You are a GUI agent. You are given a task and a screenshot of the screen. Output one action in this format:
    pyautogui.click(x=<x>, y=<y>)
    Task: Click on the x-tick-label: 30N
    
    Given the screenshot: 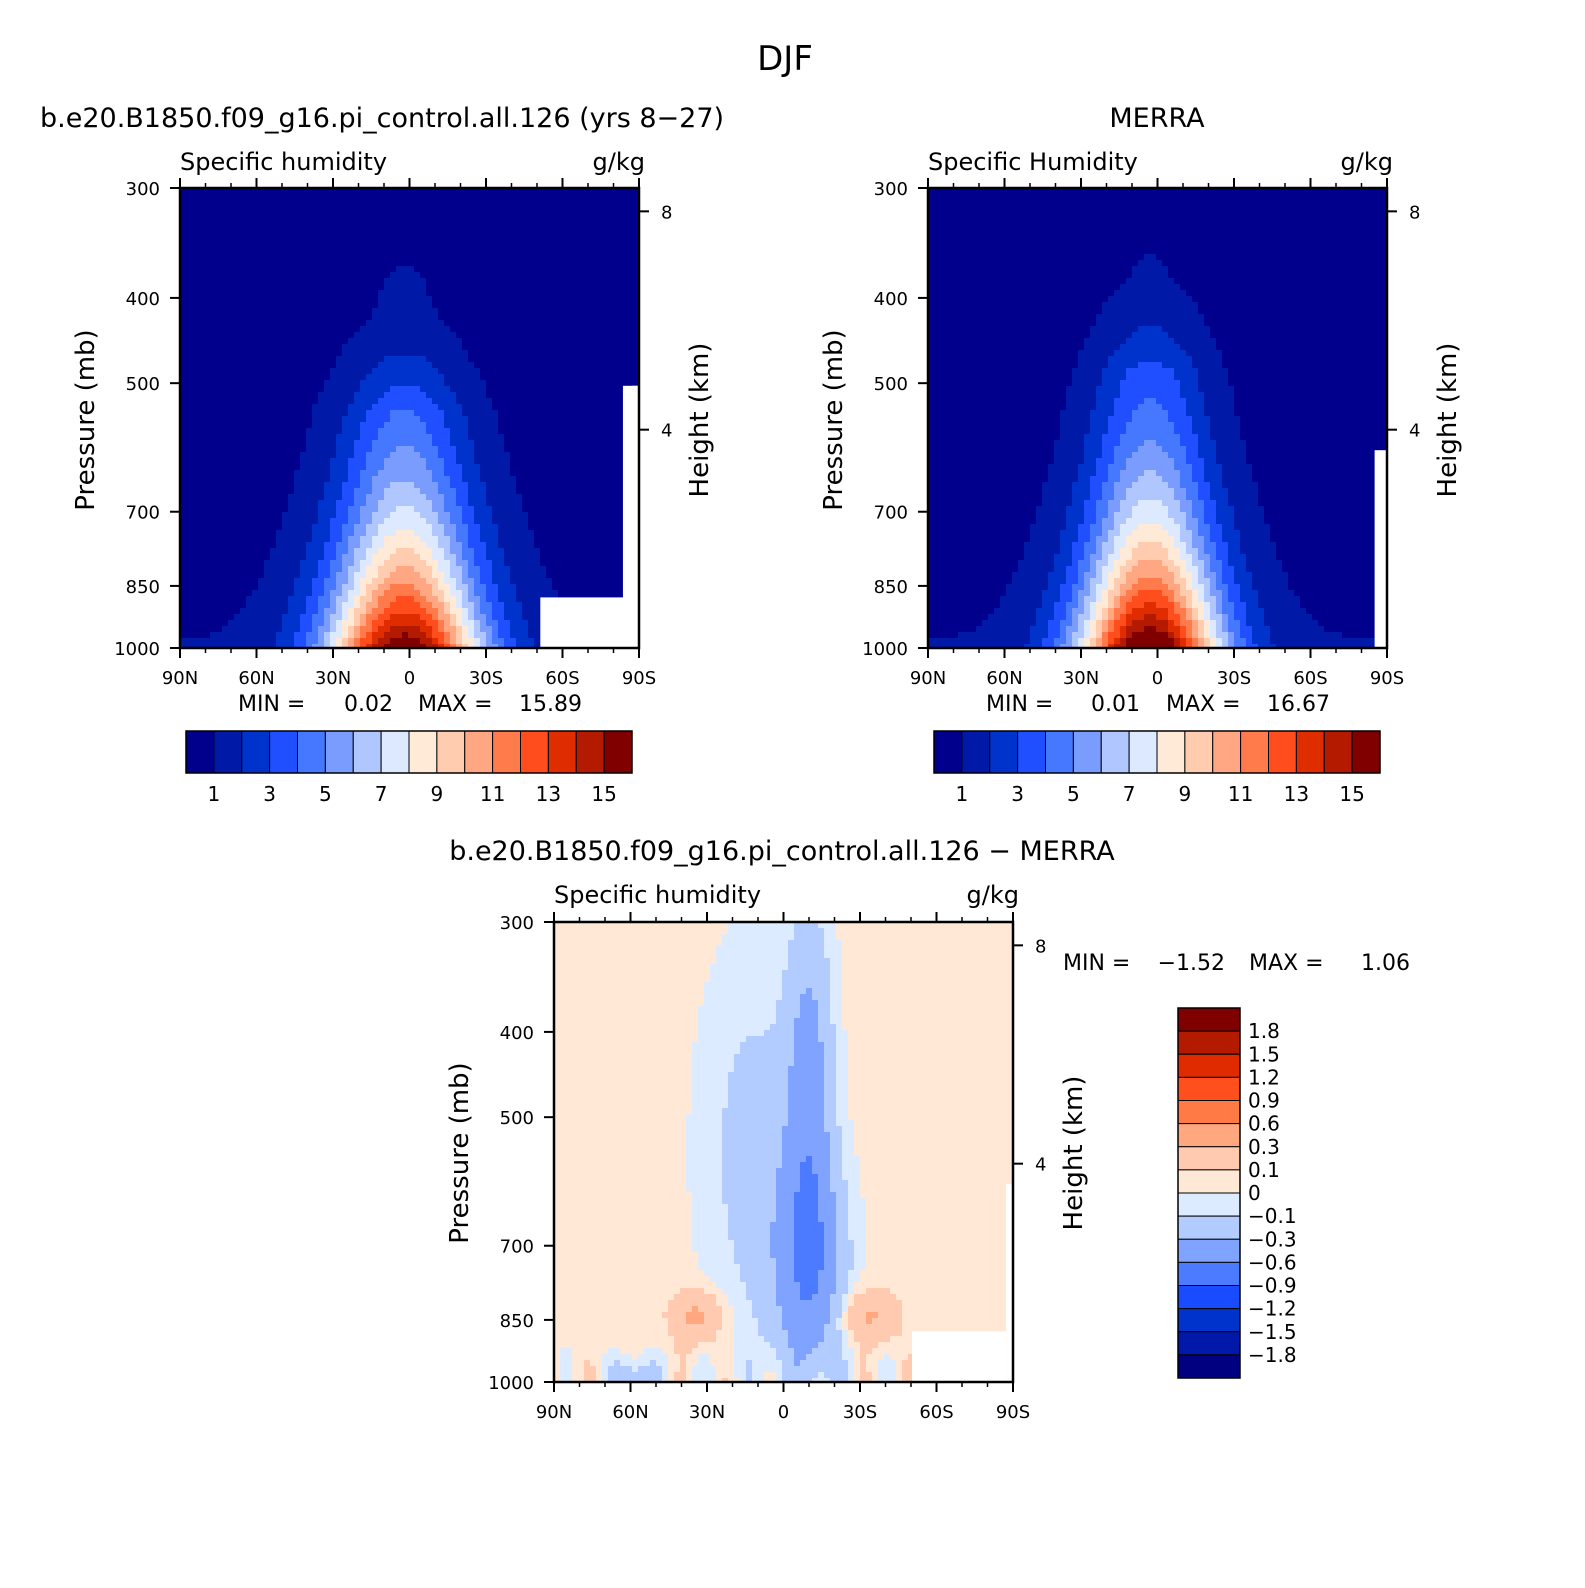 What is the action you would take?
    pyautogui.click(x=1081, y=678)
    